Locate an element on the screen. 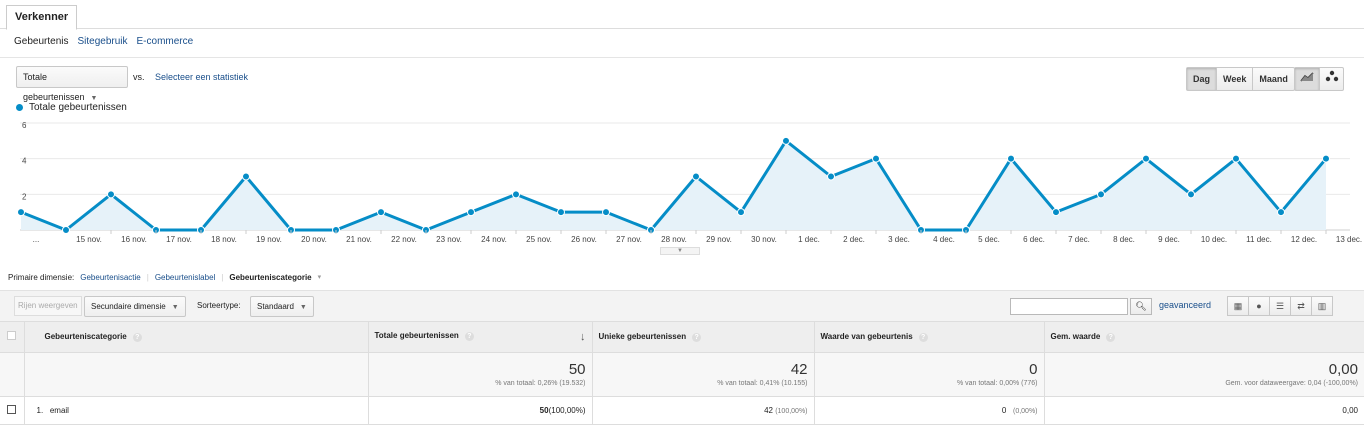 Image resolution: width=1364 pixels, height=427 pixels. x-tick-label: 17 nov. is located at coordinates (179, 239).